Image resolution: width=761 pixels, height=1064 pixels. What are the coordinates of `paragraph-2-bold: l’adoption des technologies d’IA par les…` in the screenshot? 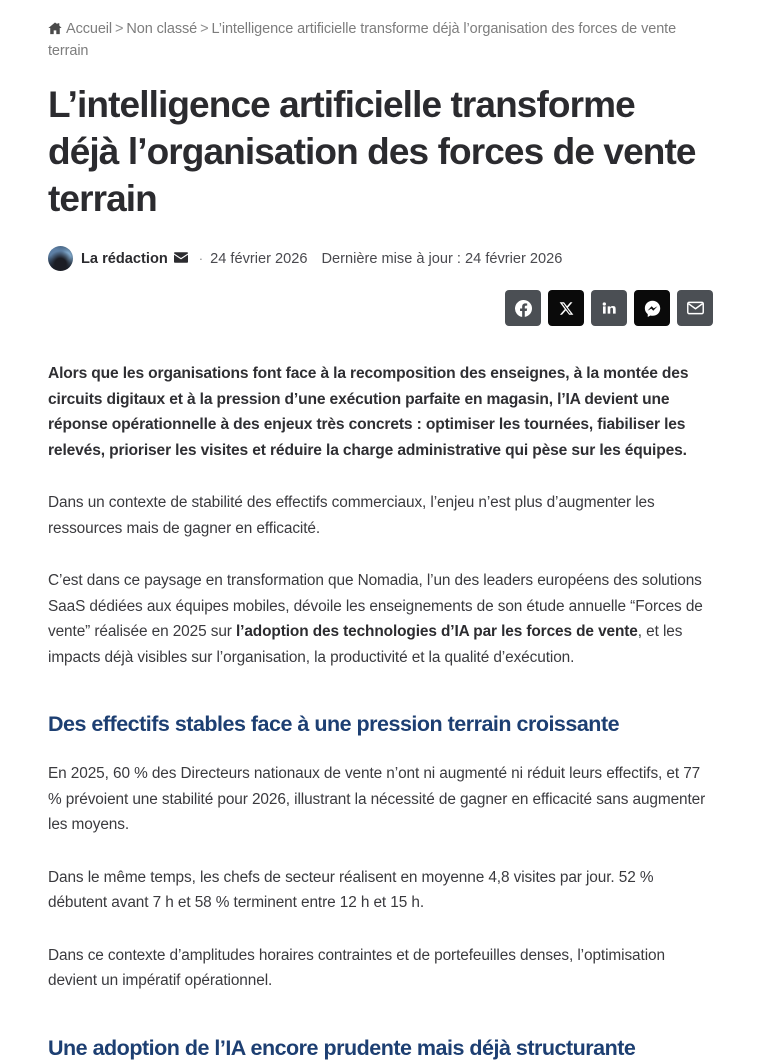 It's located at (437, 631).